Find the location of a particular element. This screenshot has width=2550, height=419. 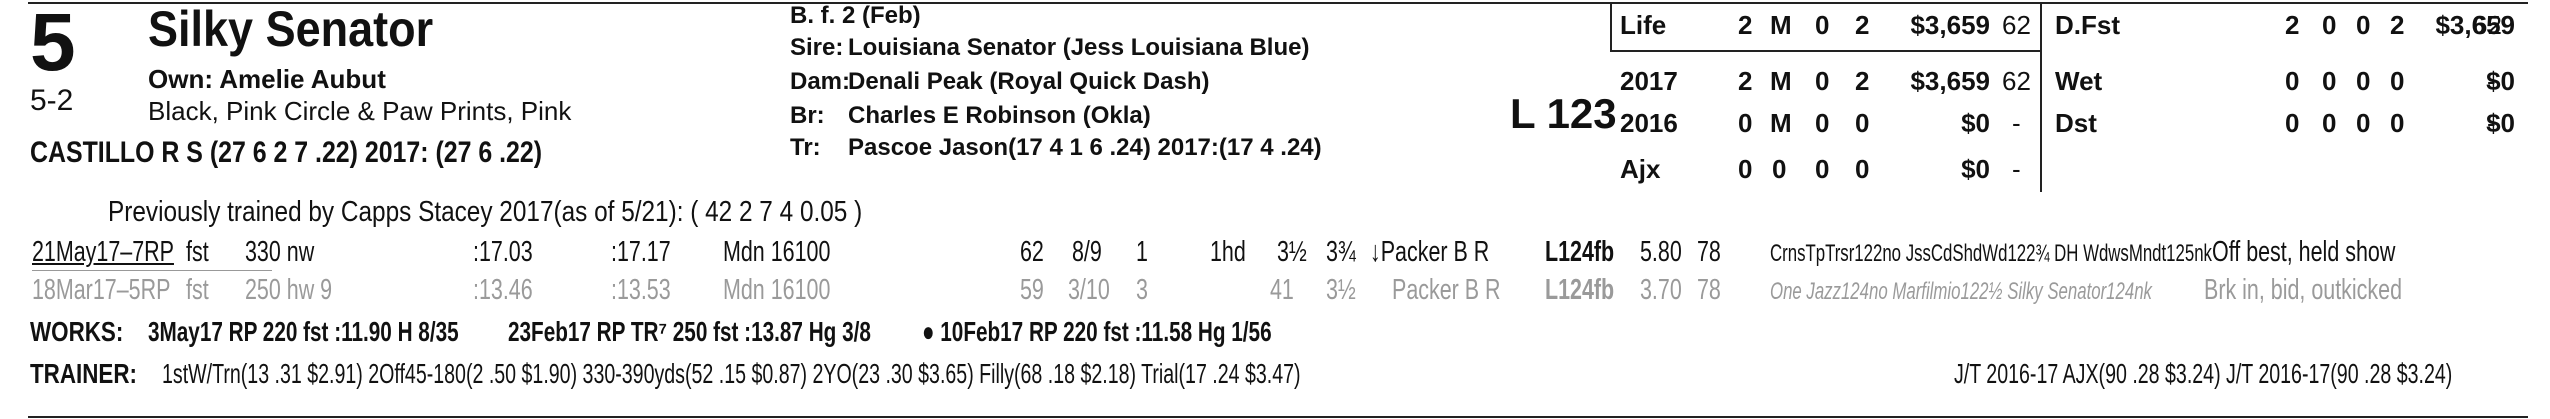

trip-comment: Brk in, bid, outkicked is located at coordinates (2303, 290).